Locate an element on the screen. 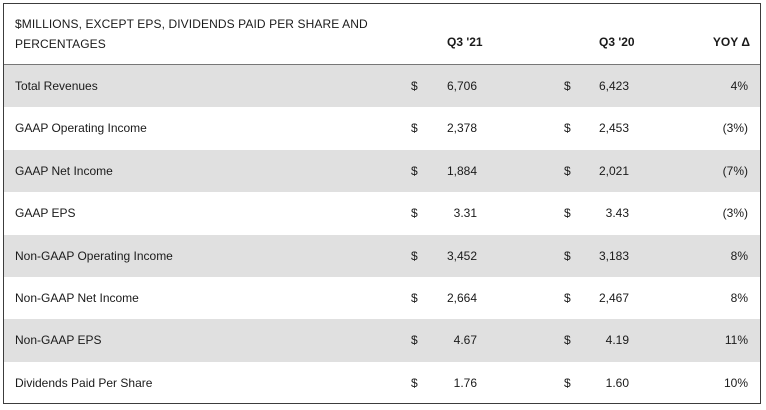 This screenshot has width=766, height=410. row-label: Non-GAAP EPS is located at coordinates (58, 340).